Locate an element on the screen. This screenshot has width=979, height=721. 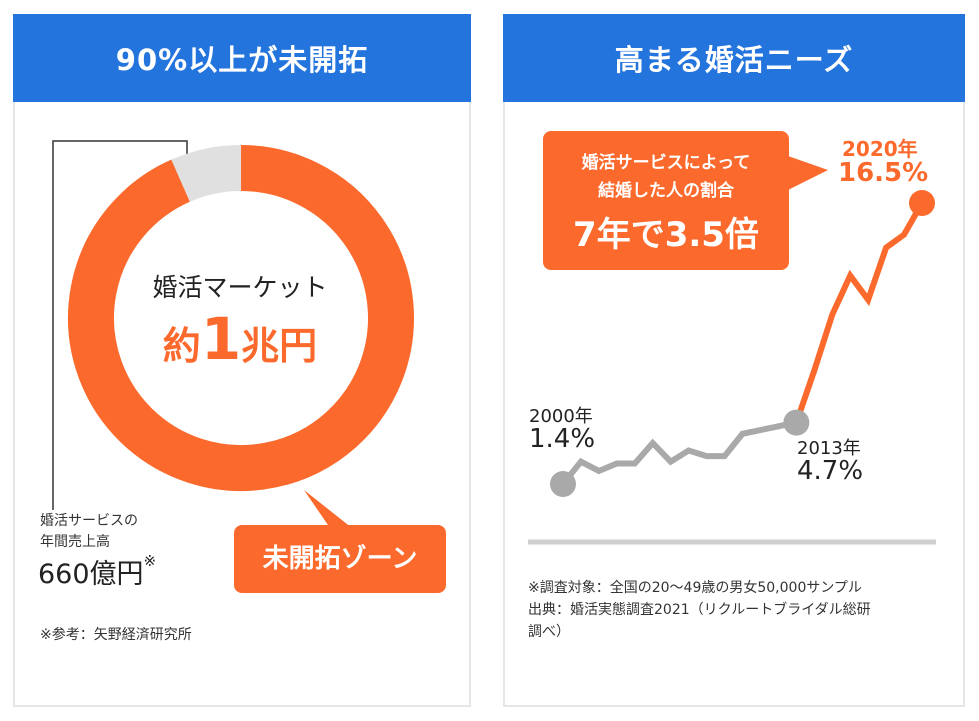
needs-bubble-pointer is located at coordinates (808, 173).